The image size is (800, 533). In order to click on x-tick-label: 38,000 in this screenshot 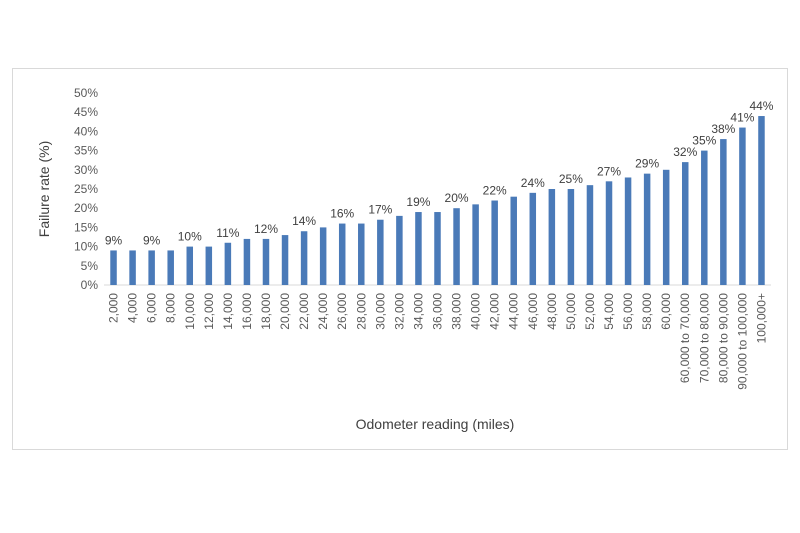, I will do `click(457, 311)`.